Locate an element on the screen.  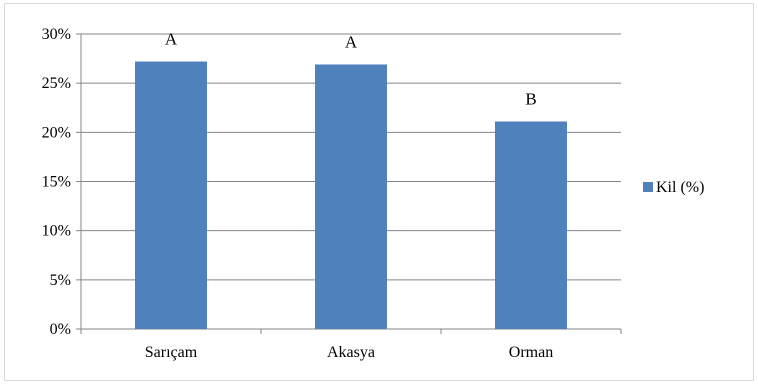
legend-swatch is located at coordinates (648, 187).